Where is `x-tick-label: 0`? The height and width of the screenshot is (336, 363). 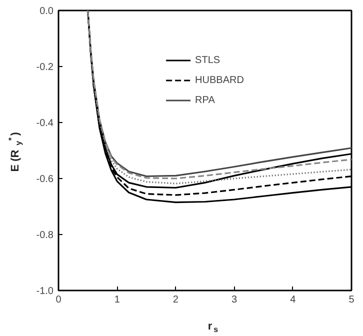
x-tick-label: 0 is located at coordinates (59, 300).